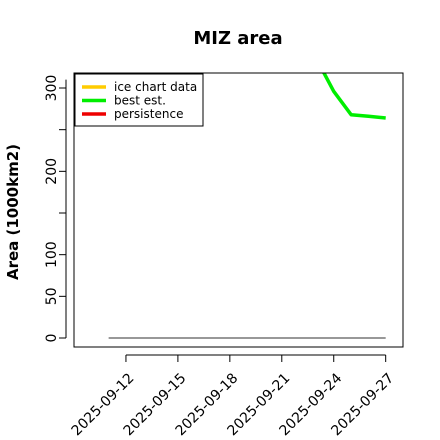 This screenshot has height=440, width=440. I want to click on y-tick-label: 300, so click(52, 88).